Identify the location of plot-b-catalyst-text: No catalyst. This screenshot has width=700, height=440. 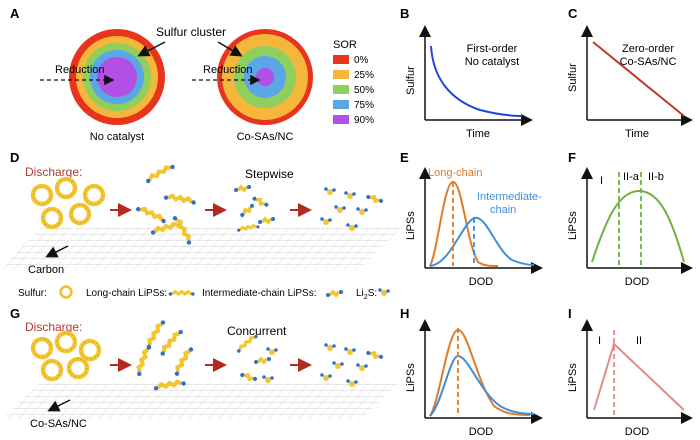
(492, 62).